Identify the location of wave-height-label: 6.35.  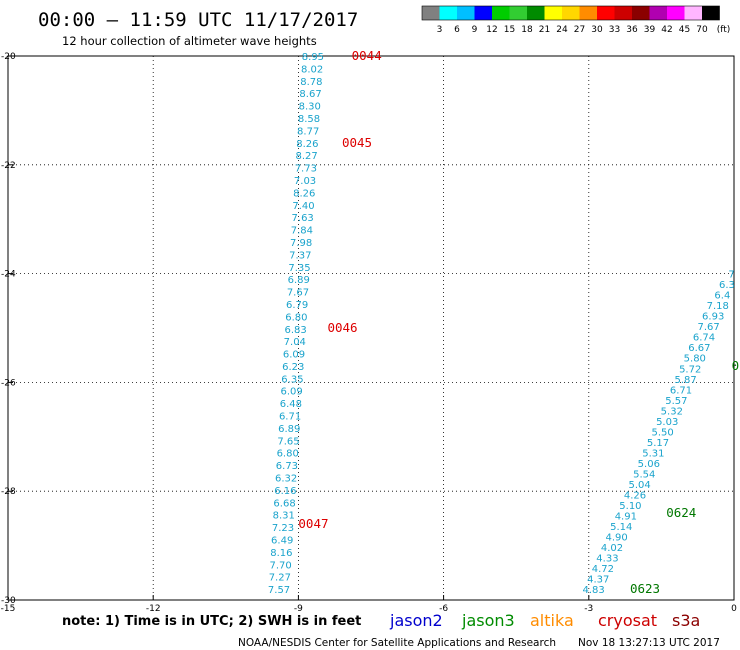
(292, 379).